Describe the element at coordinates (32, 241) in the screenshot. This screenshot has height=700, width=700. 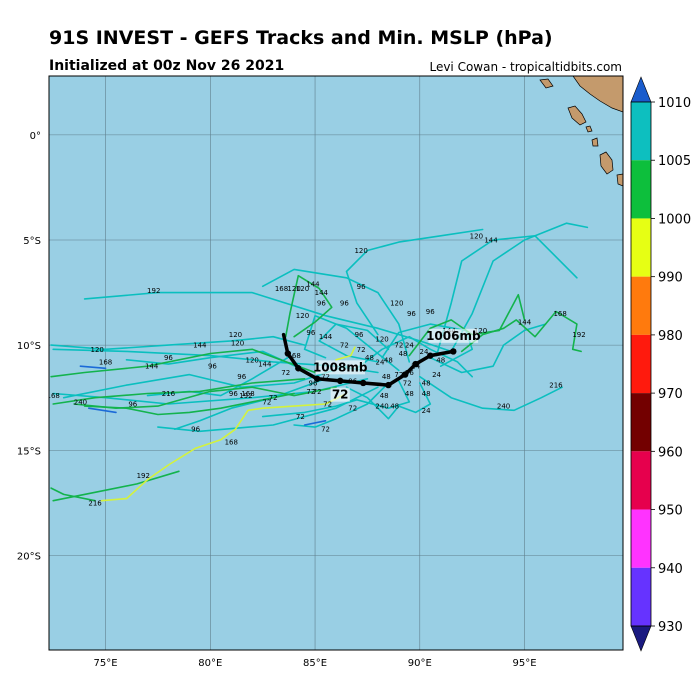
I see `lat-tick-label: 5°S` at that location.